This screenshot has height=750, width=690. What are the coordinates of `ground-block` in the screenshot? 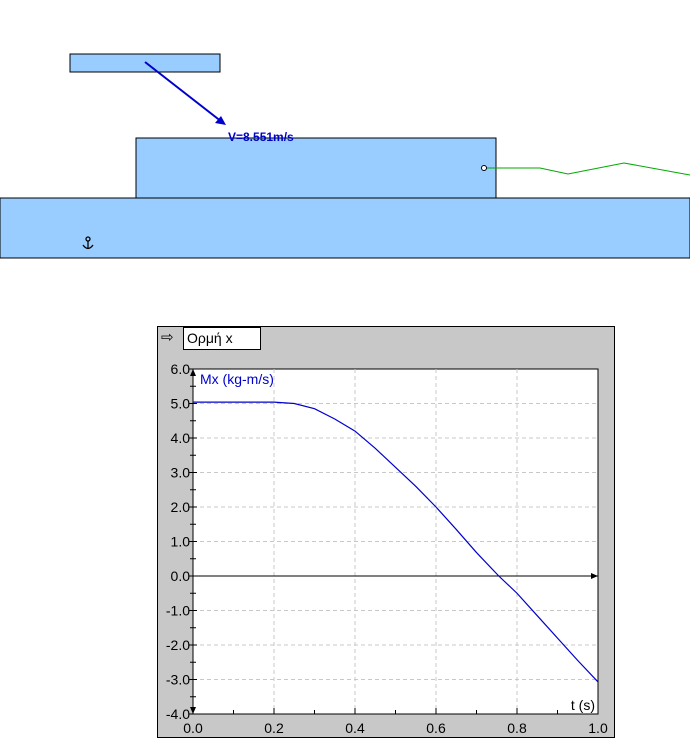 It's located at (345, 228).